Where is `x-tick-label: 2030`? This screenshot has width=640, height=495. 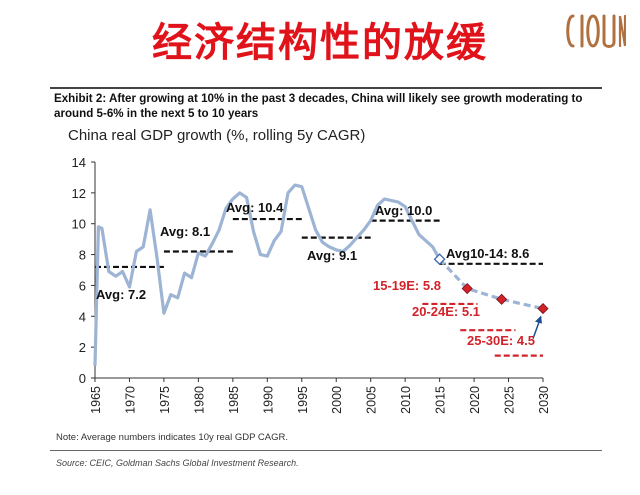 x-tick-label: 2030 is located at coordinates (544, 400).